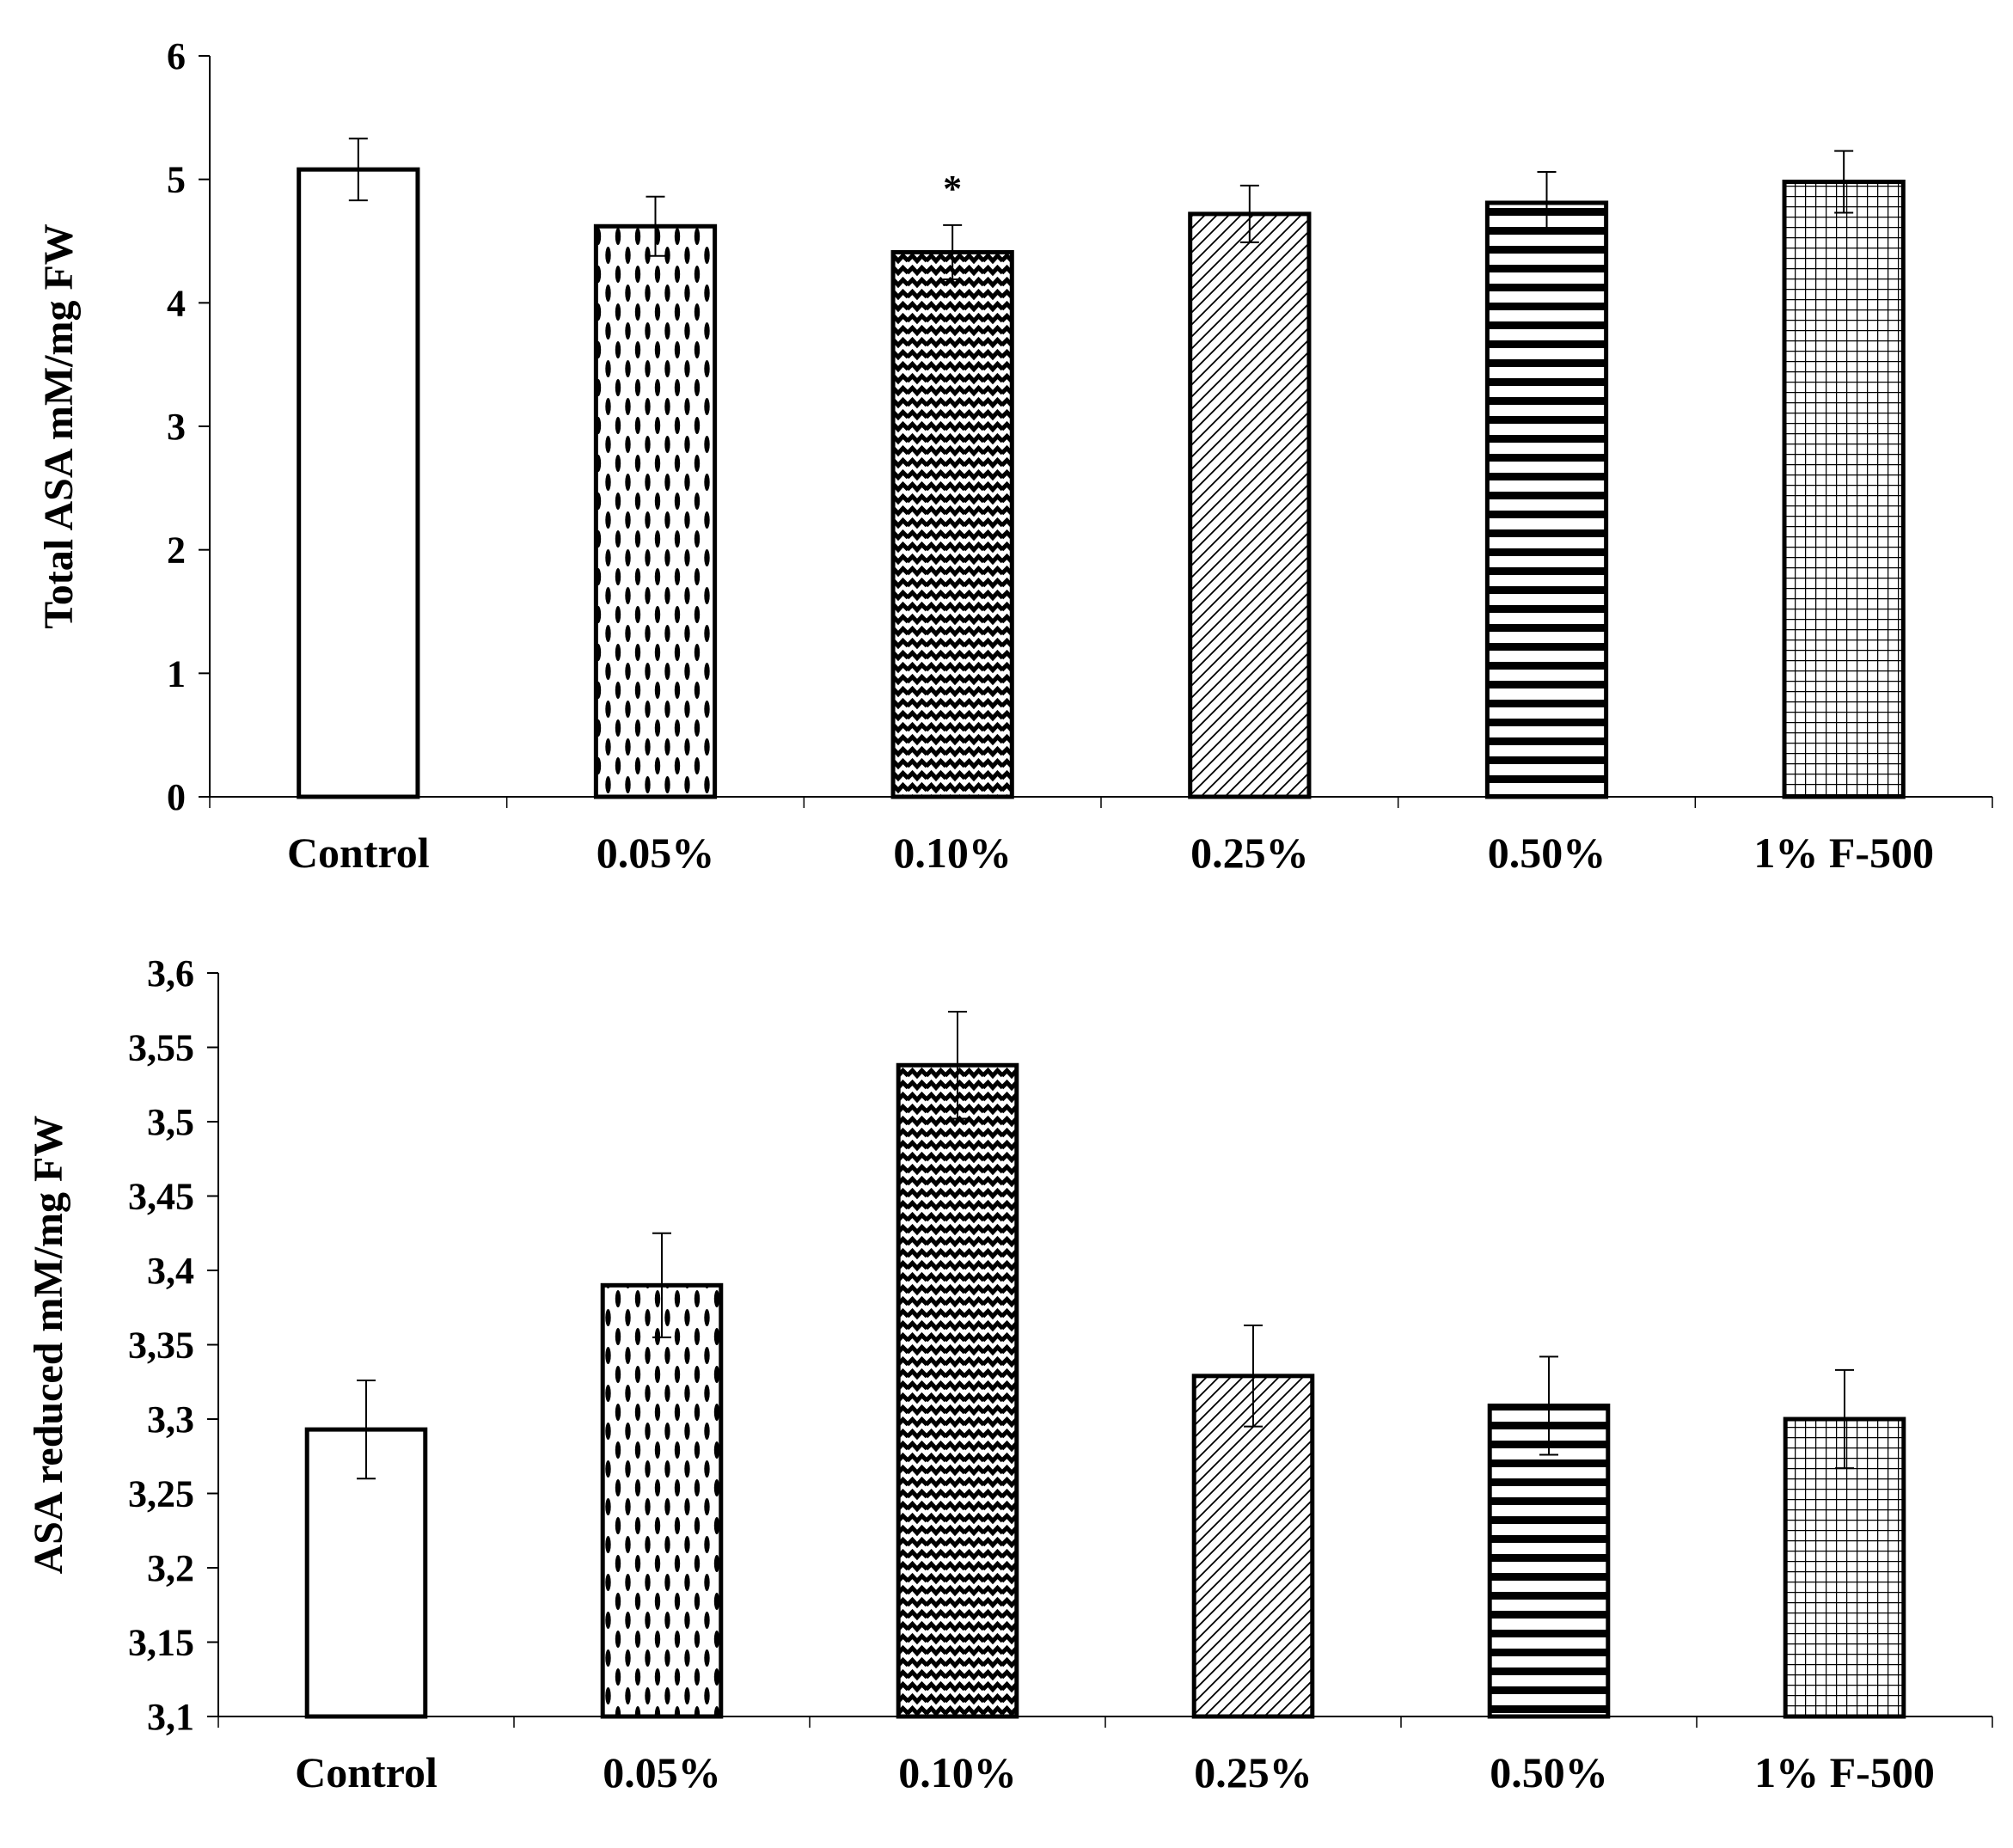  I want to click on y-tick-label: 3,2, so click(170, 1568).